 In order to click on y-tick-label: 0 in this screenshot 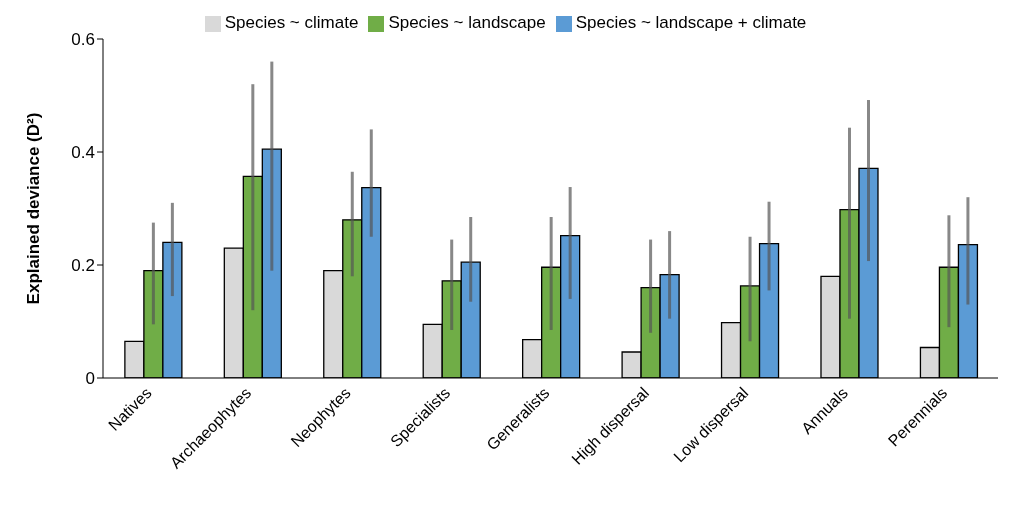, I will do `click(90, 379)`.